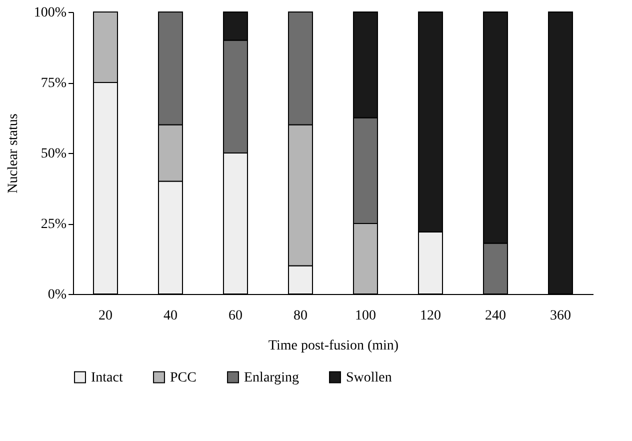 The height and width of the screenshot is (441, 632). Describe the element at coordinates (57, 295) in the screenshot. I see `y-tick-label: 0%` at that location.